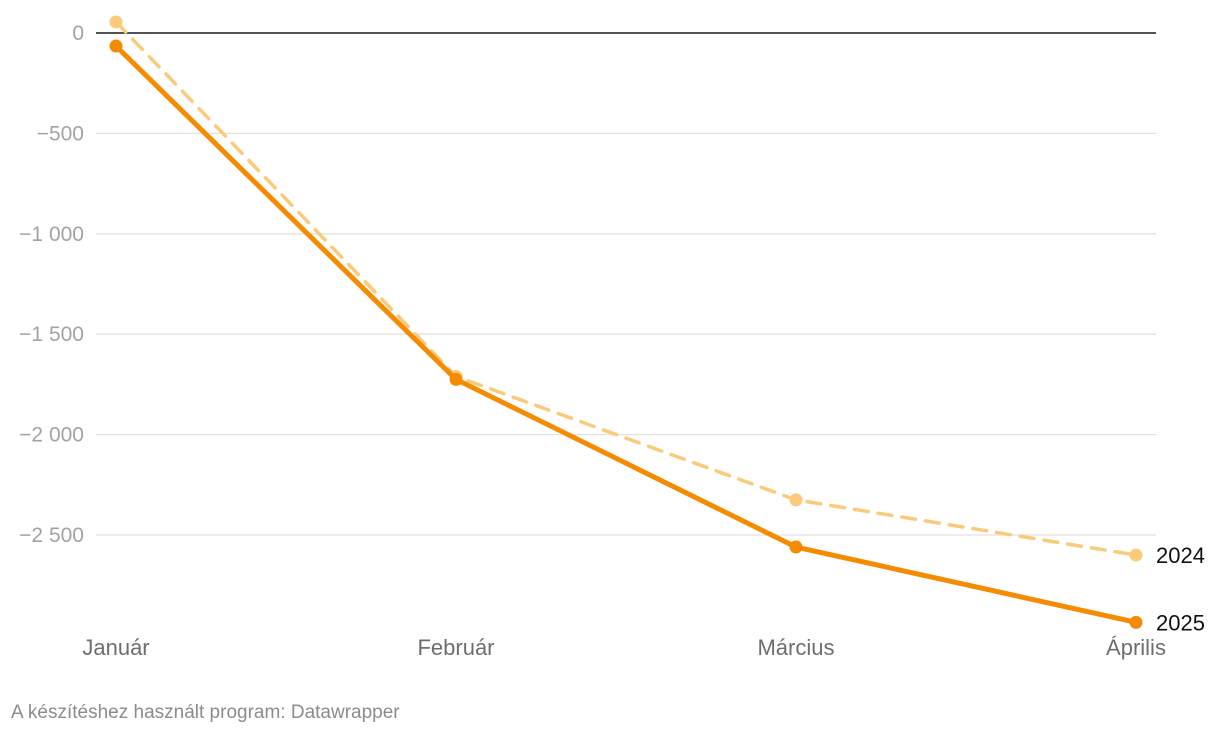  What do you see at coordinates (51, 435) in the screenshot?
I see `y-tick-label: −2 000` at bounding box center [51, 435].